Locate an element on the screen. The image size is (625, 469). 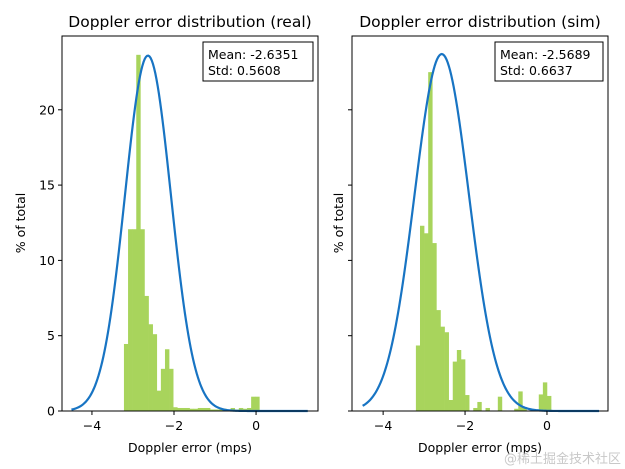
y-tick-label: 5 is located at coordinates (51, 335).